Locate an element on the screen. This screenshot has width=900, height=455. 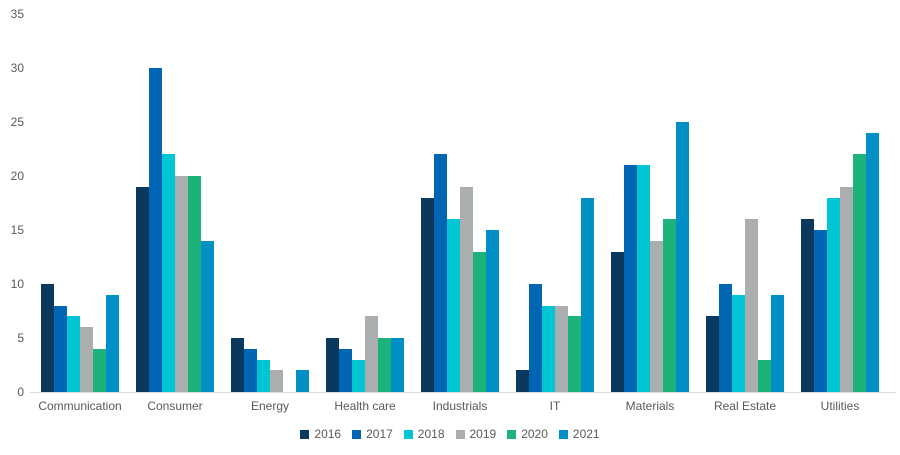
bar-2019-utilities is located at coordinates (846, 289).